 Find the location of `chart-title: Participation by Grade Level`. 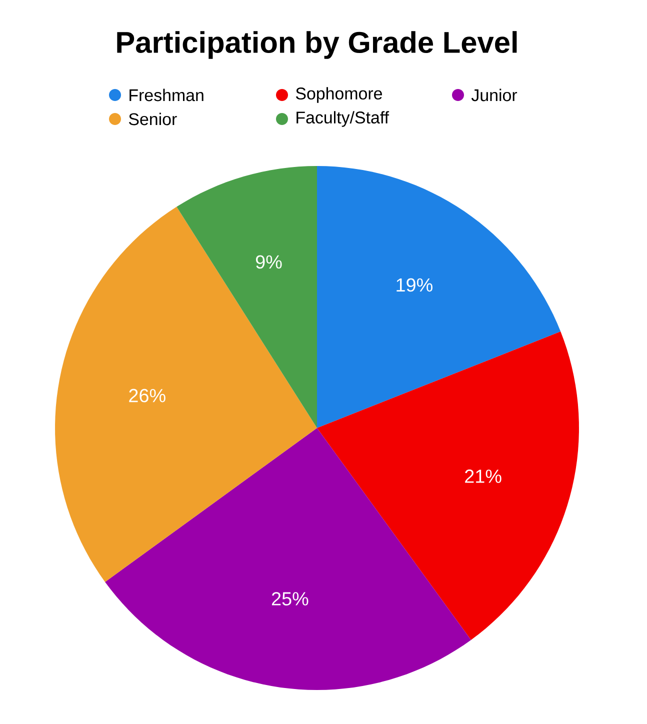

chart-title: Participation by Grade Level is located at coordinates (317, 45).